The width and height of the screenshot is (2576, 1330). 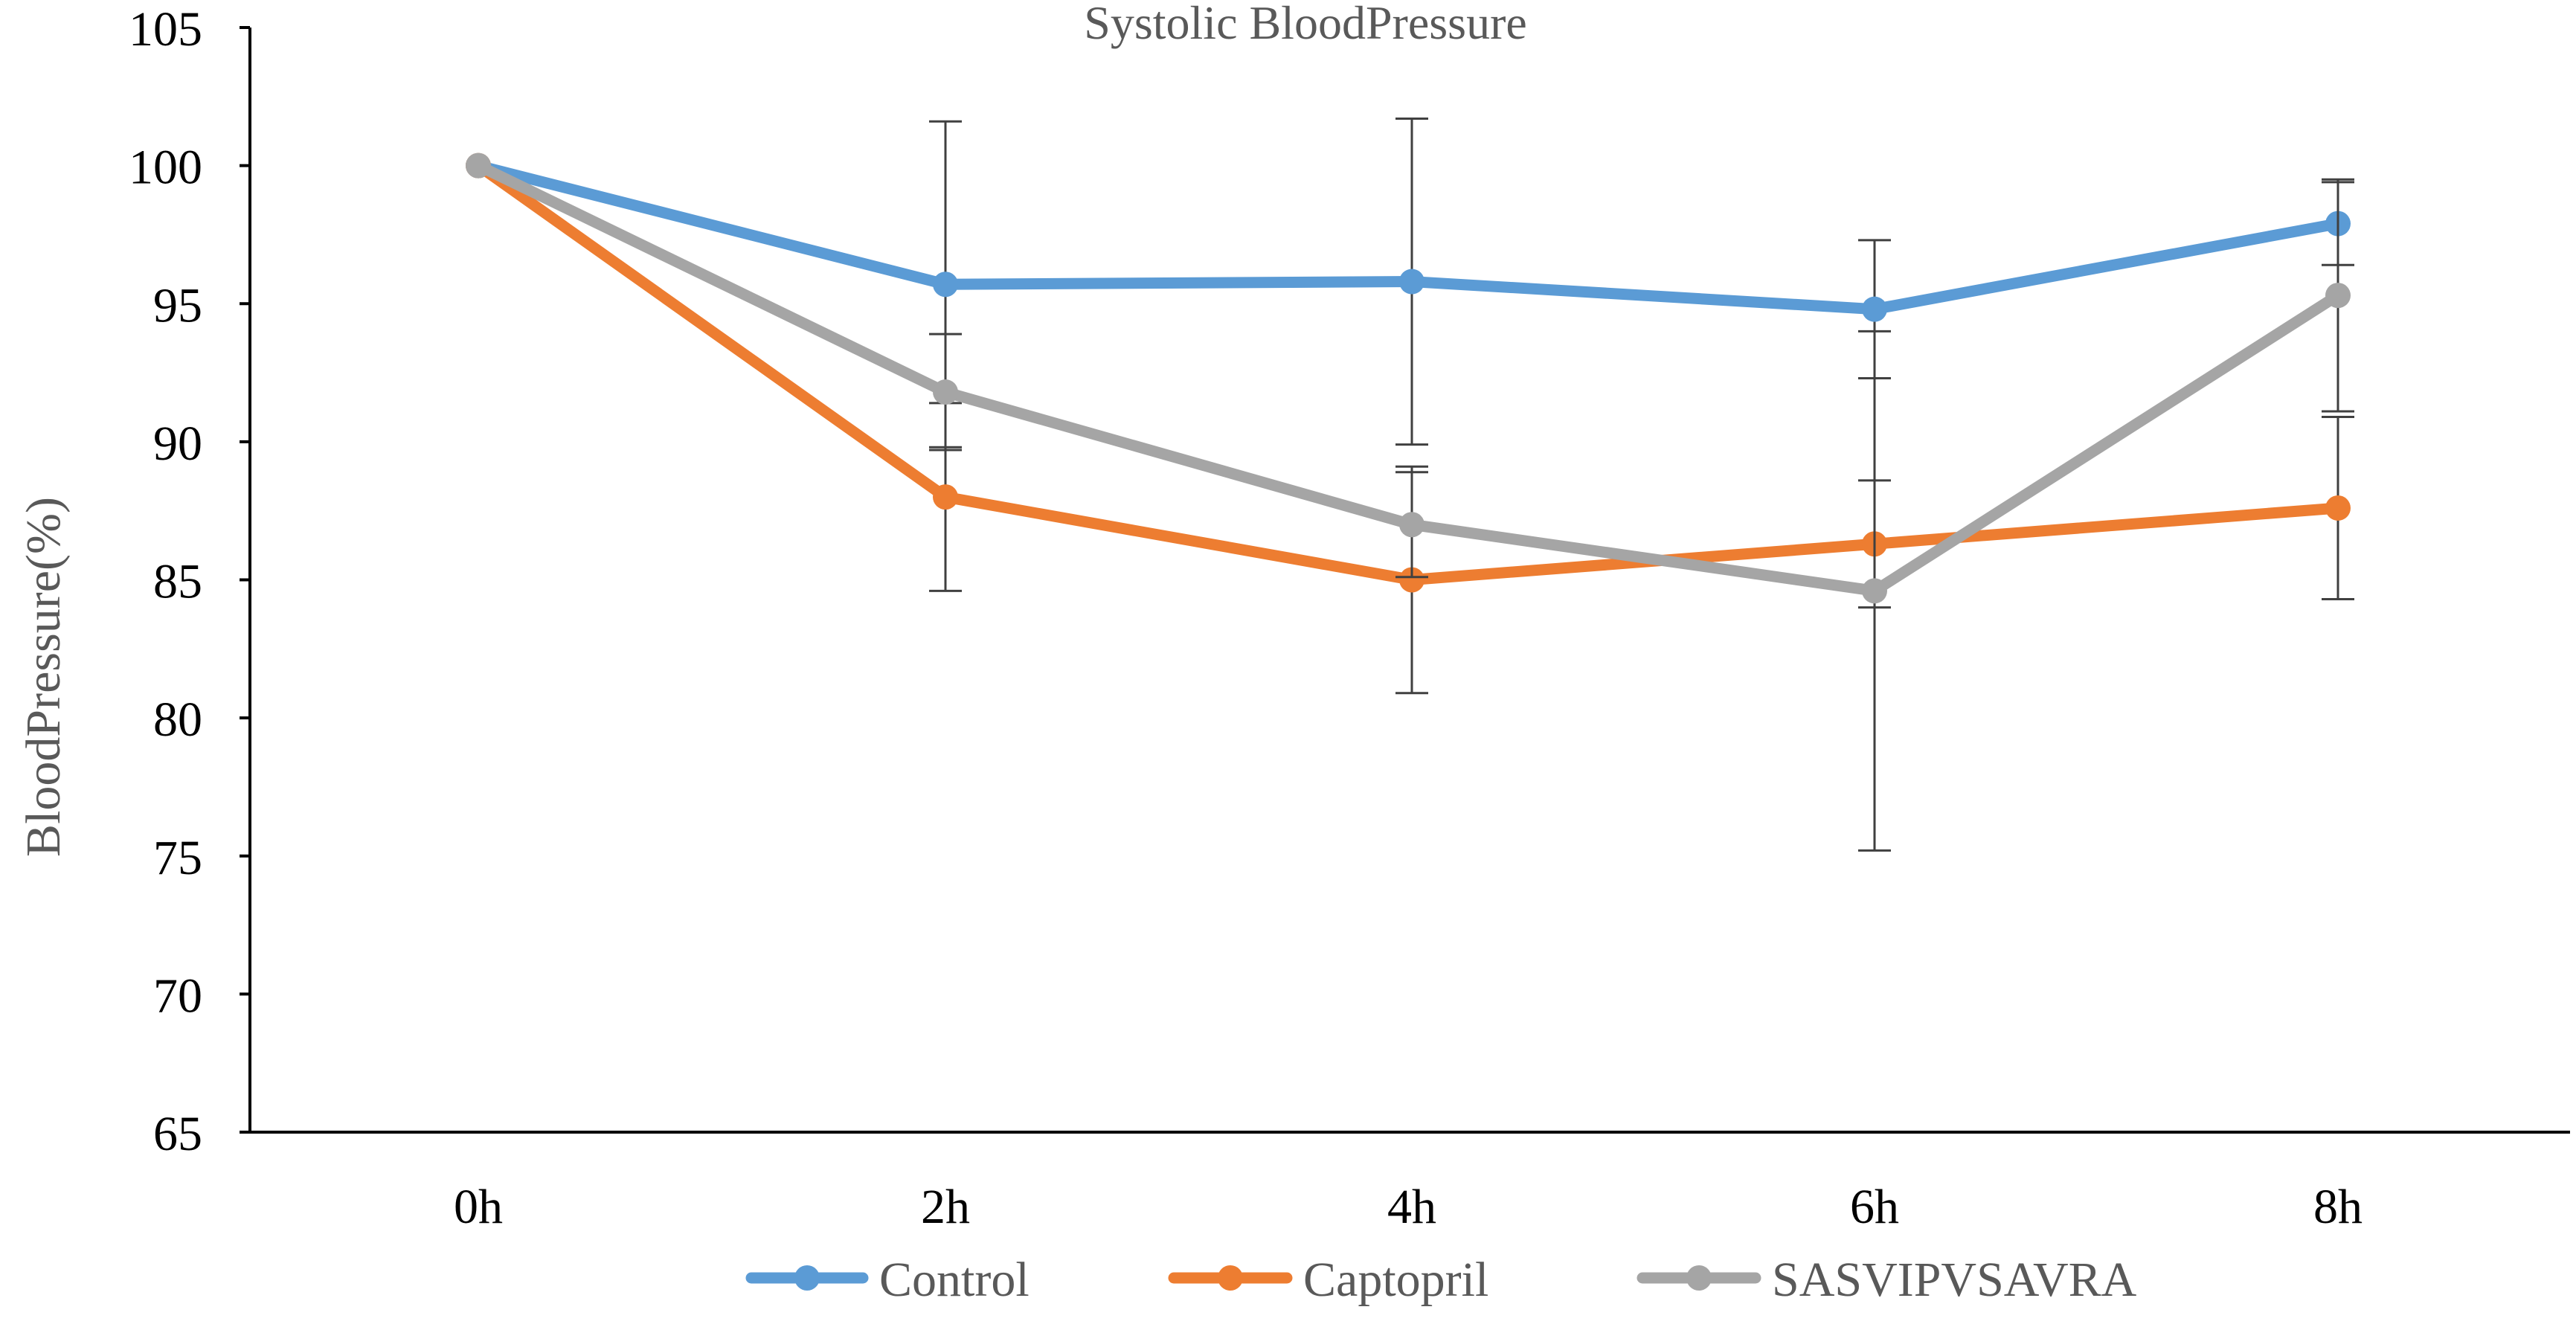 I want to click on x-tick-label: 2h, so click(x=945, y=1207).